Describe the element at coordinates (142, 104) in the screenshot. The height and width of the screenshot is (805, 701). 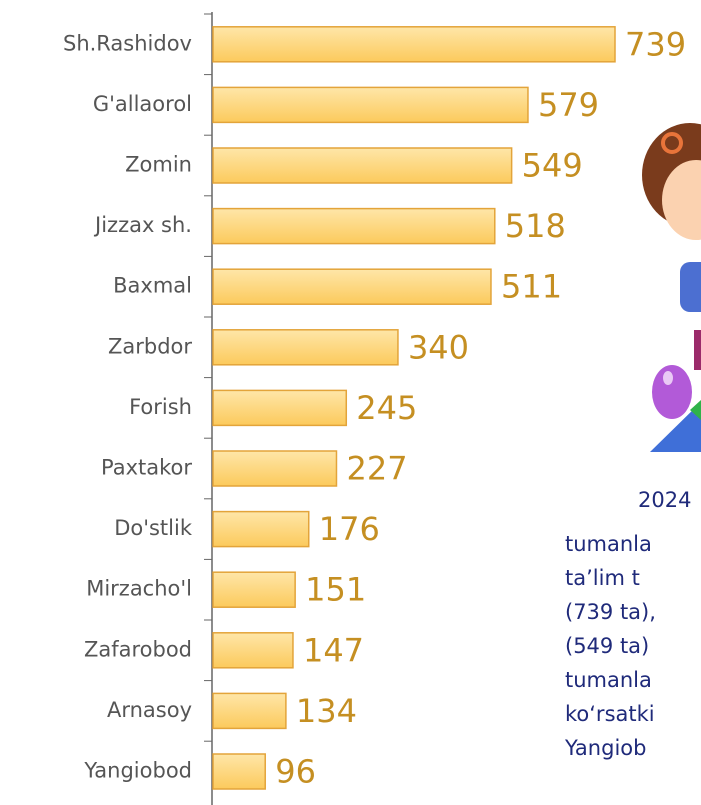
I see `category-label: G'allaorol` at that location.